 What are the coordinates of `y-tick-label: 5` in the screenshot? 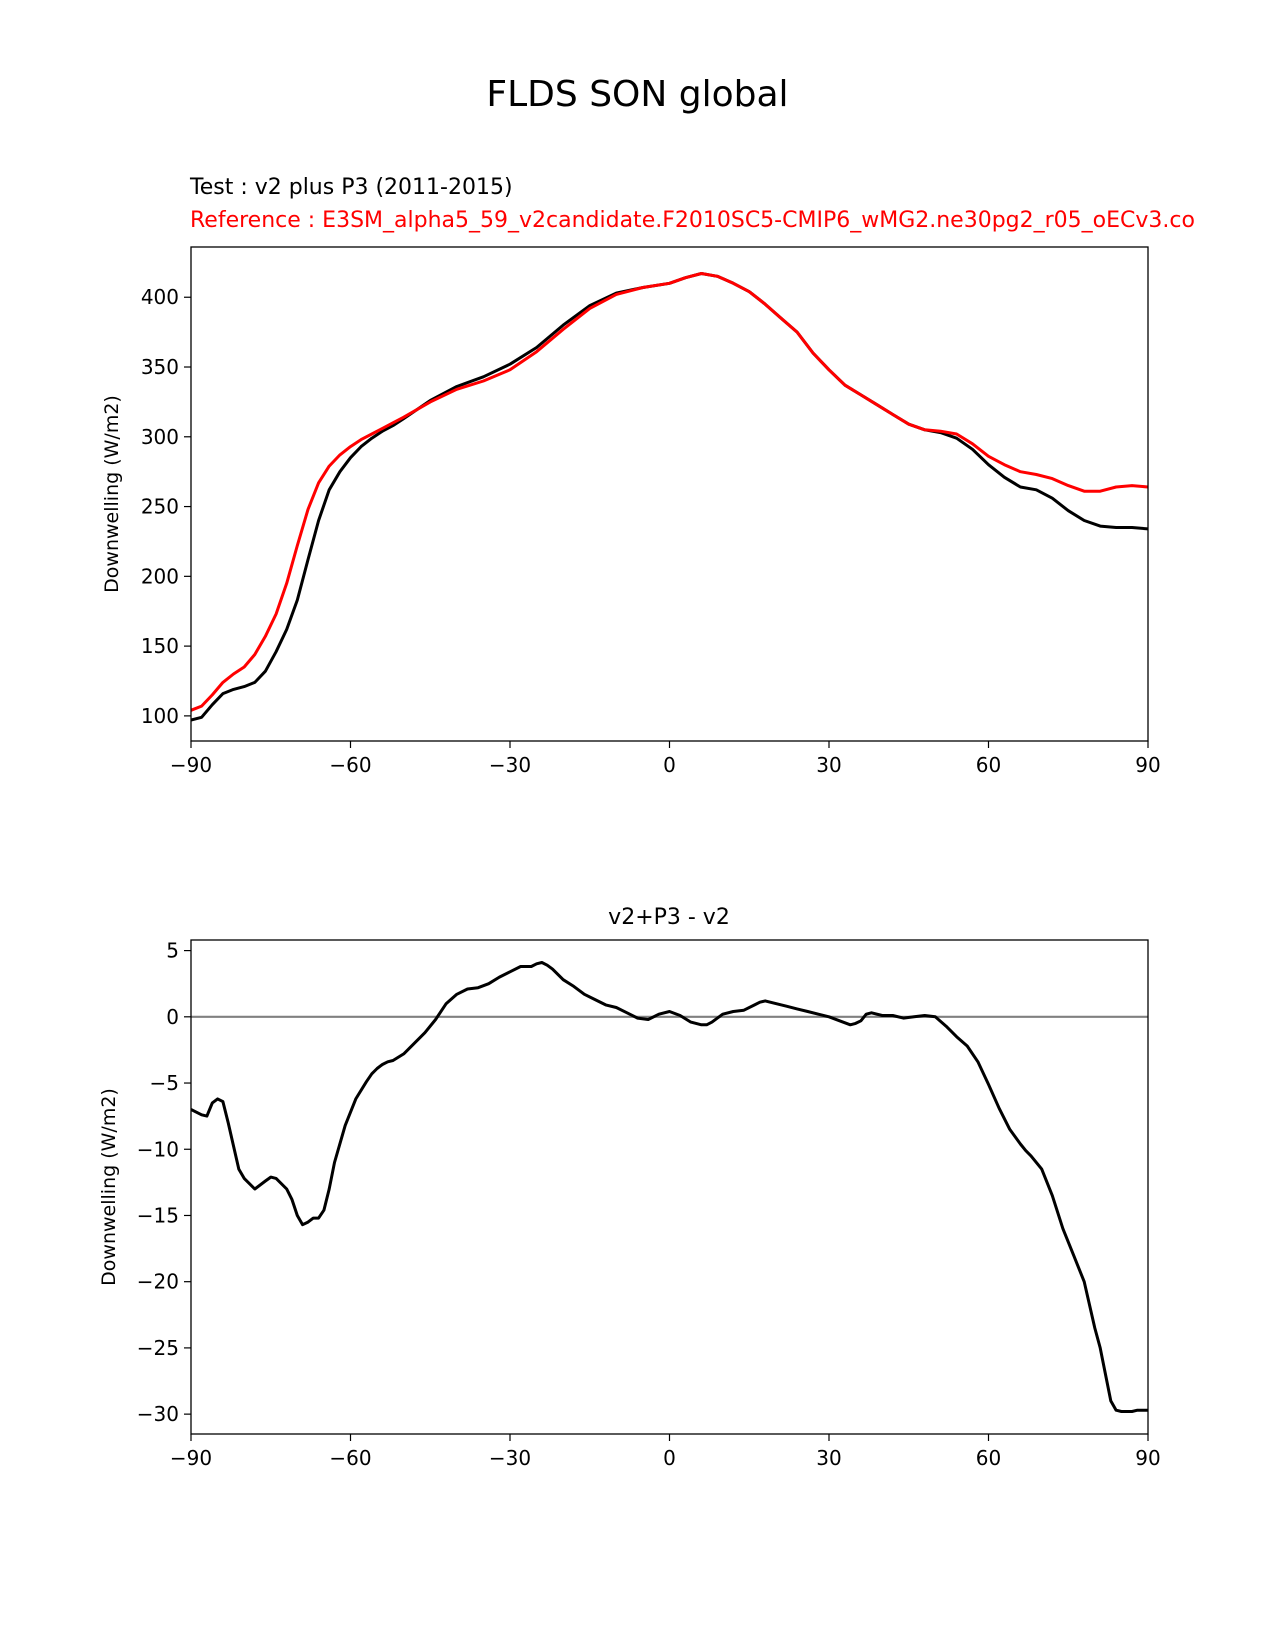 It's located at (172, 951).